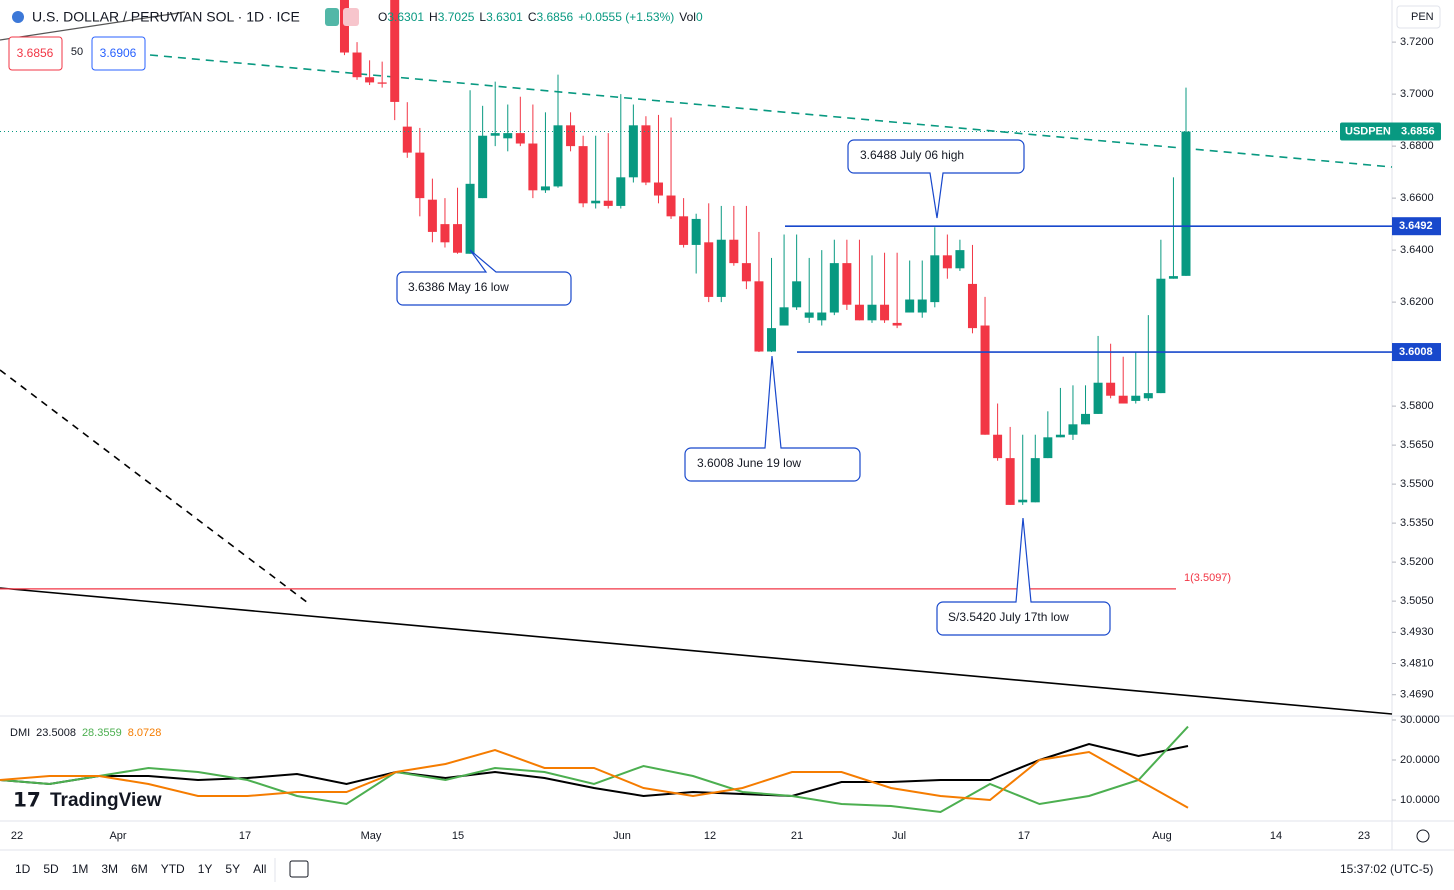 This screenshot has height=890, width=1454. What do you see at coordinates (145, 733) in the screenshot?
I see `indicator-value: 8.0728` at bounding box center [145, 733].